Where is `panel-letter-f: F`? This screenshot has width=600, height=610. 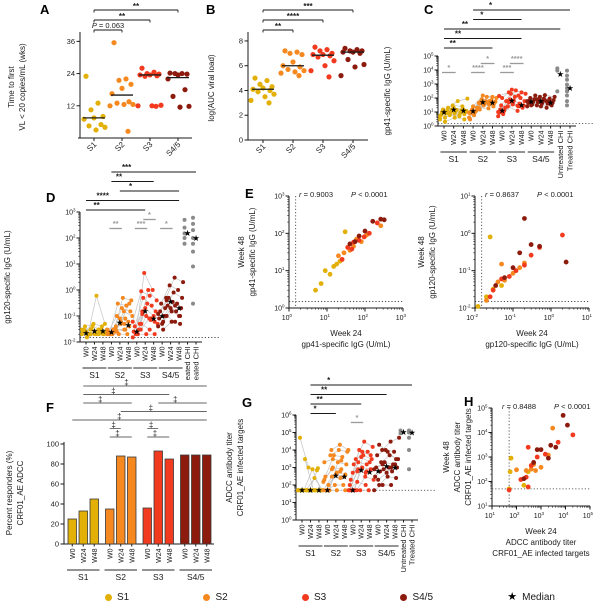 panel-letter-f: F is located at coordinates (50, 407).